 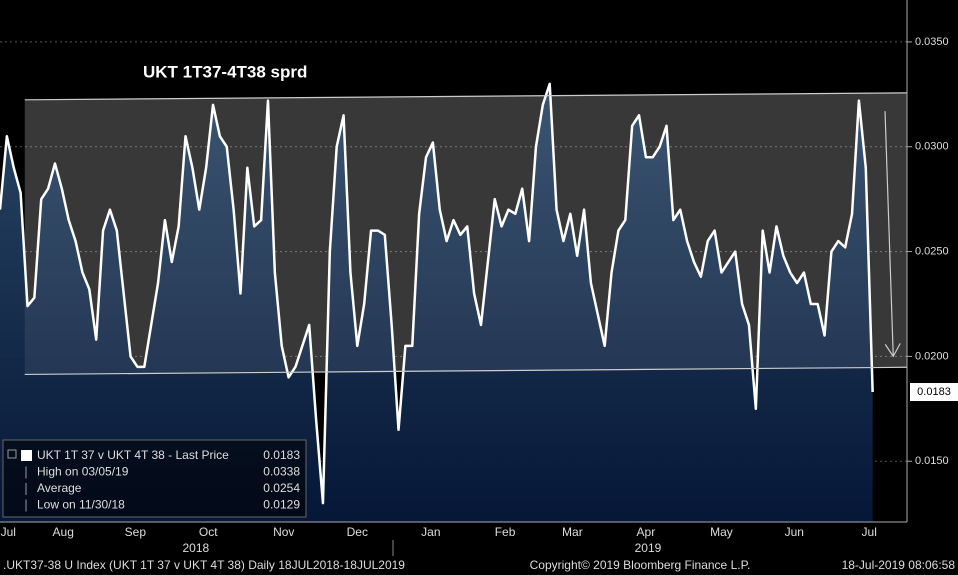 I want to click on last-value-box, so click(x=934, y=392).